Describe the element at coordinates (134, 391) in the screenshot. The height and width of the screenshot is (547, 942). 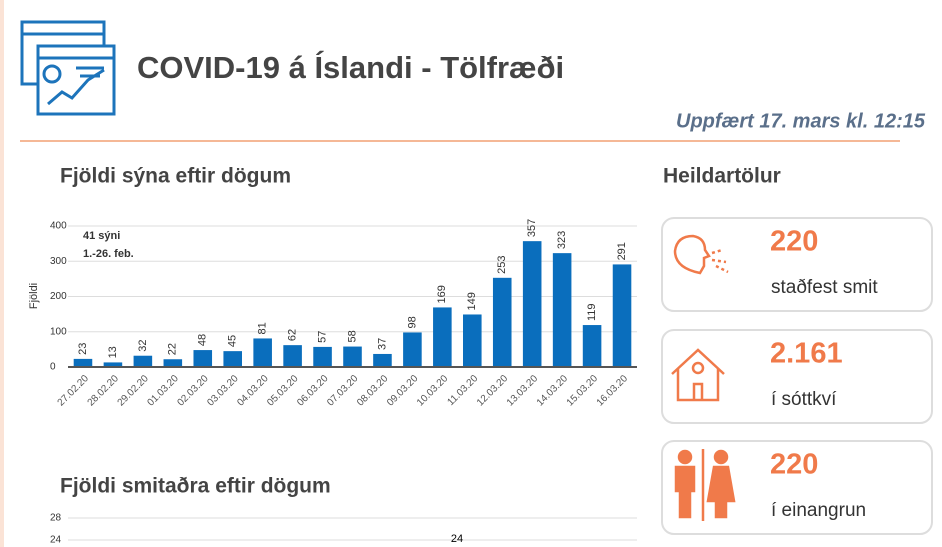
I see `x-tick-label: 29.02.20` at that location.